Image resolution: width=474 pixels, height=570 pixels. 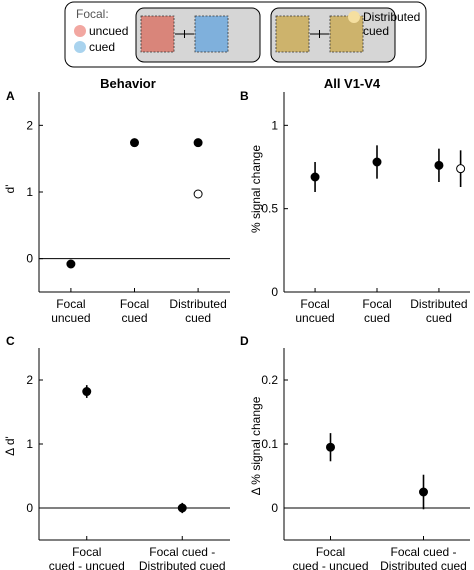 What do you see at coordinates (352, 83) in the screenshot?
I see `panel-b-title: All V1-V4` at bounding box center [352, 83].